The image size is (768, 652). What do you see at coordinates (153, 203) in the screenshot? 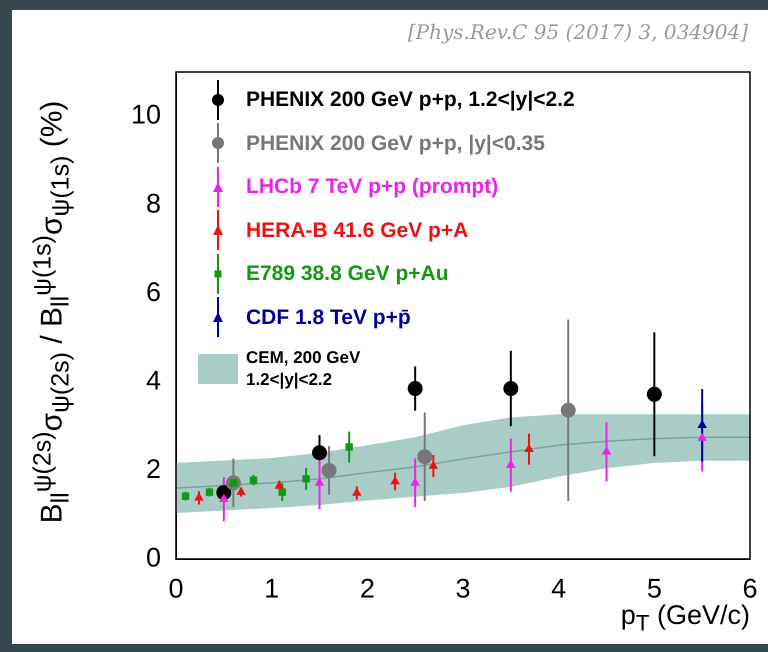
I see `y-tick-label: 8` at bounding box center [153, 203].